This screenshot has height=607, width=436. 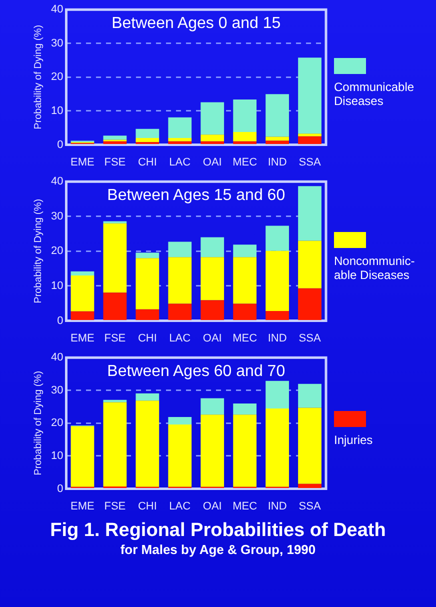 I want to click on legend-label: Noncommunic-able Diseases, so click(x=375, y=268).